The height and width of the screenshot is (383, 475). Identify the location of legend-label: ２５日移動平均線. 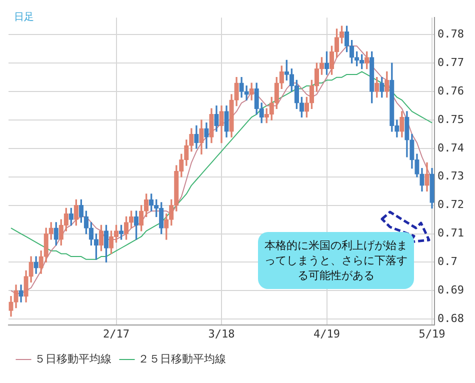
(182, 359).